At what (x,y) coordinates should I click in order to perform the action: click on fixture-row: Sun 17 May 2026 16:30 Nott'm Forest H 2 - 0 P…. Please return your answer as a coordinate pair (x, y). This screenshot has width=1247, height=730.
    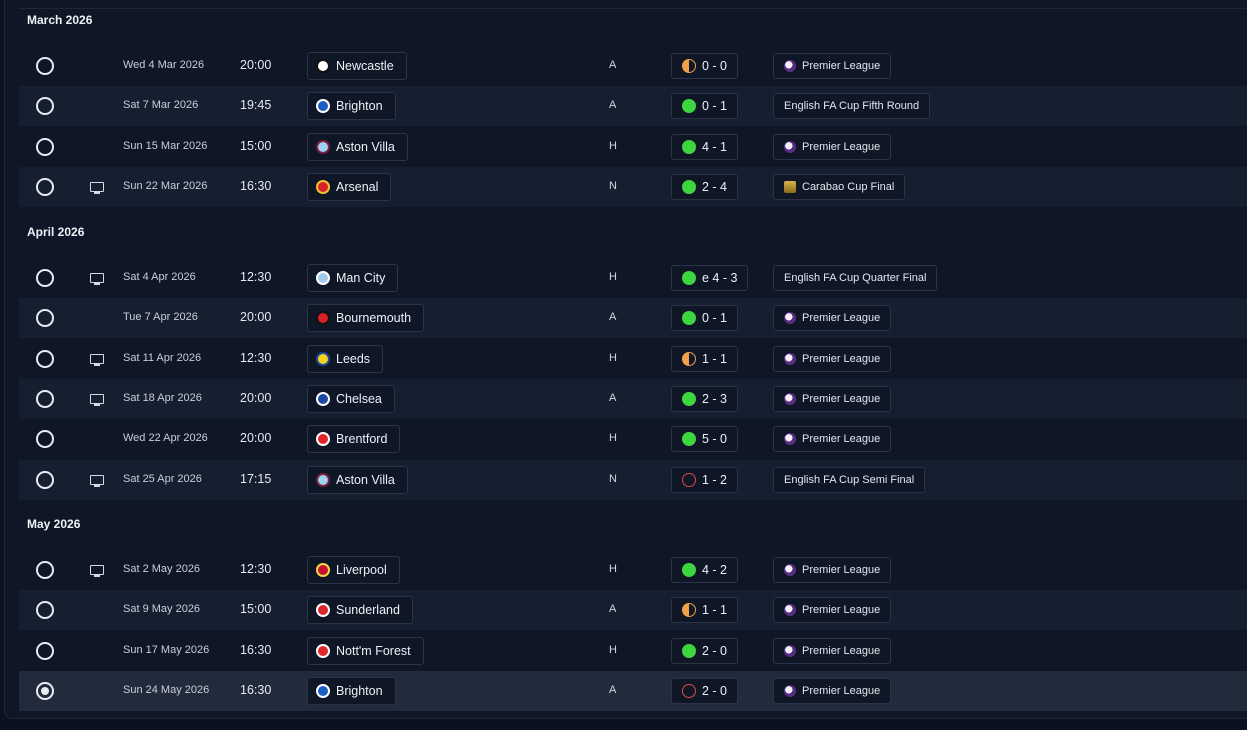
    Looking at the image, I should click on (633, 651).